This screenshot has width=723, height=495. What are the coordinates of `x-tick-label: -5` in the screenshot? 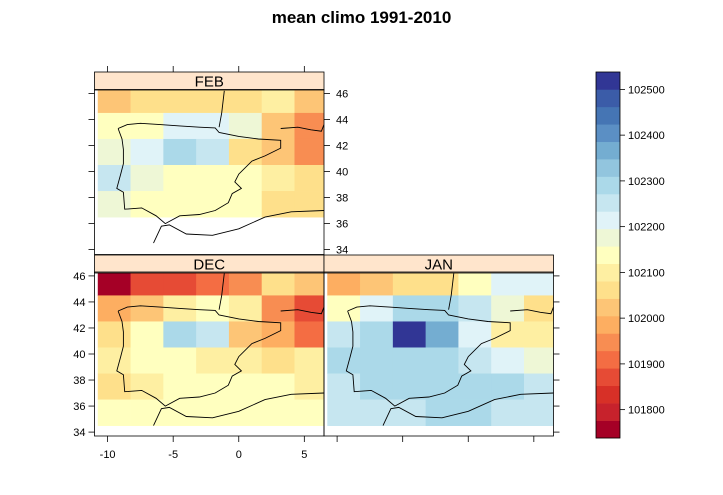 It's located at (173, 455).